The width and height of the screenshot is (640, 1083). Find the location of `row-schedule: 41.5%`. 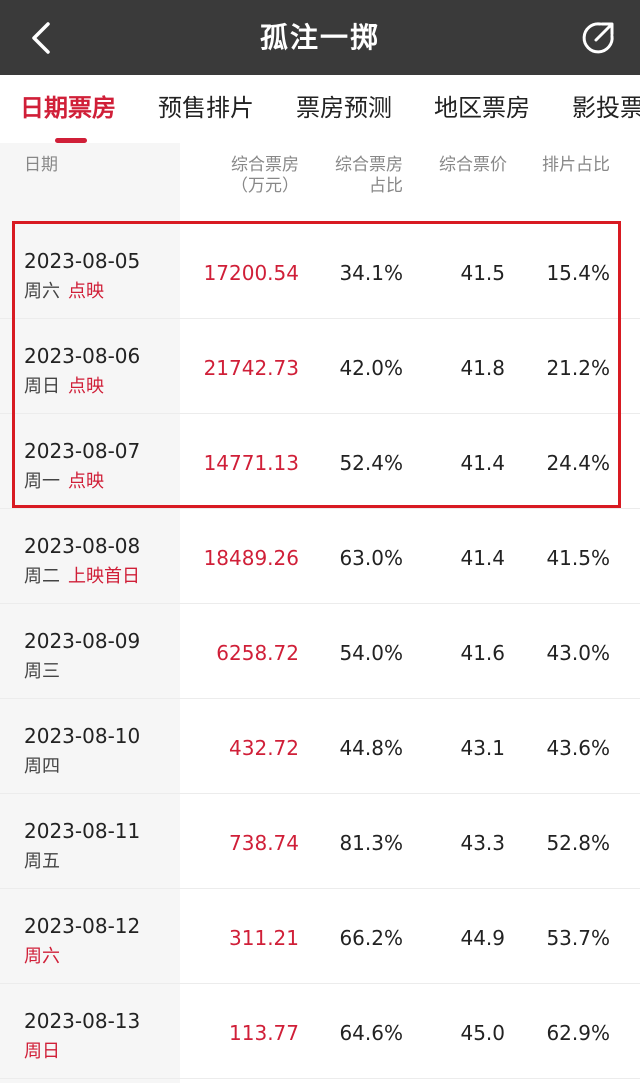

row-schedule: 41.5% is located at coordinates (578, 558).